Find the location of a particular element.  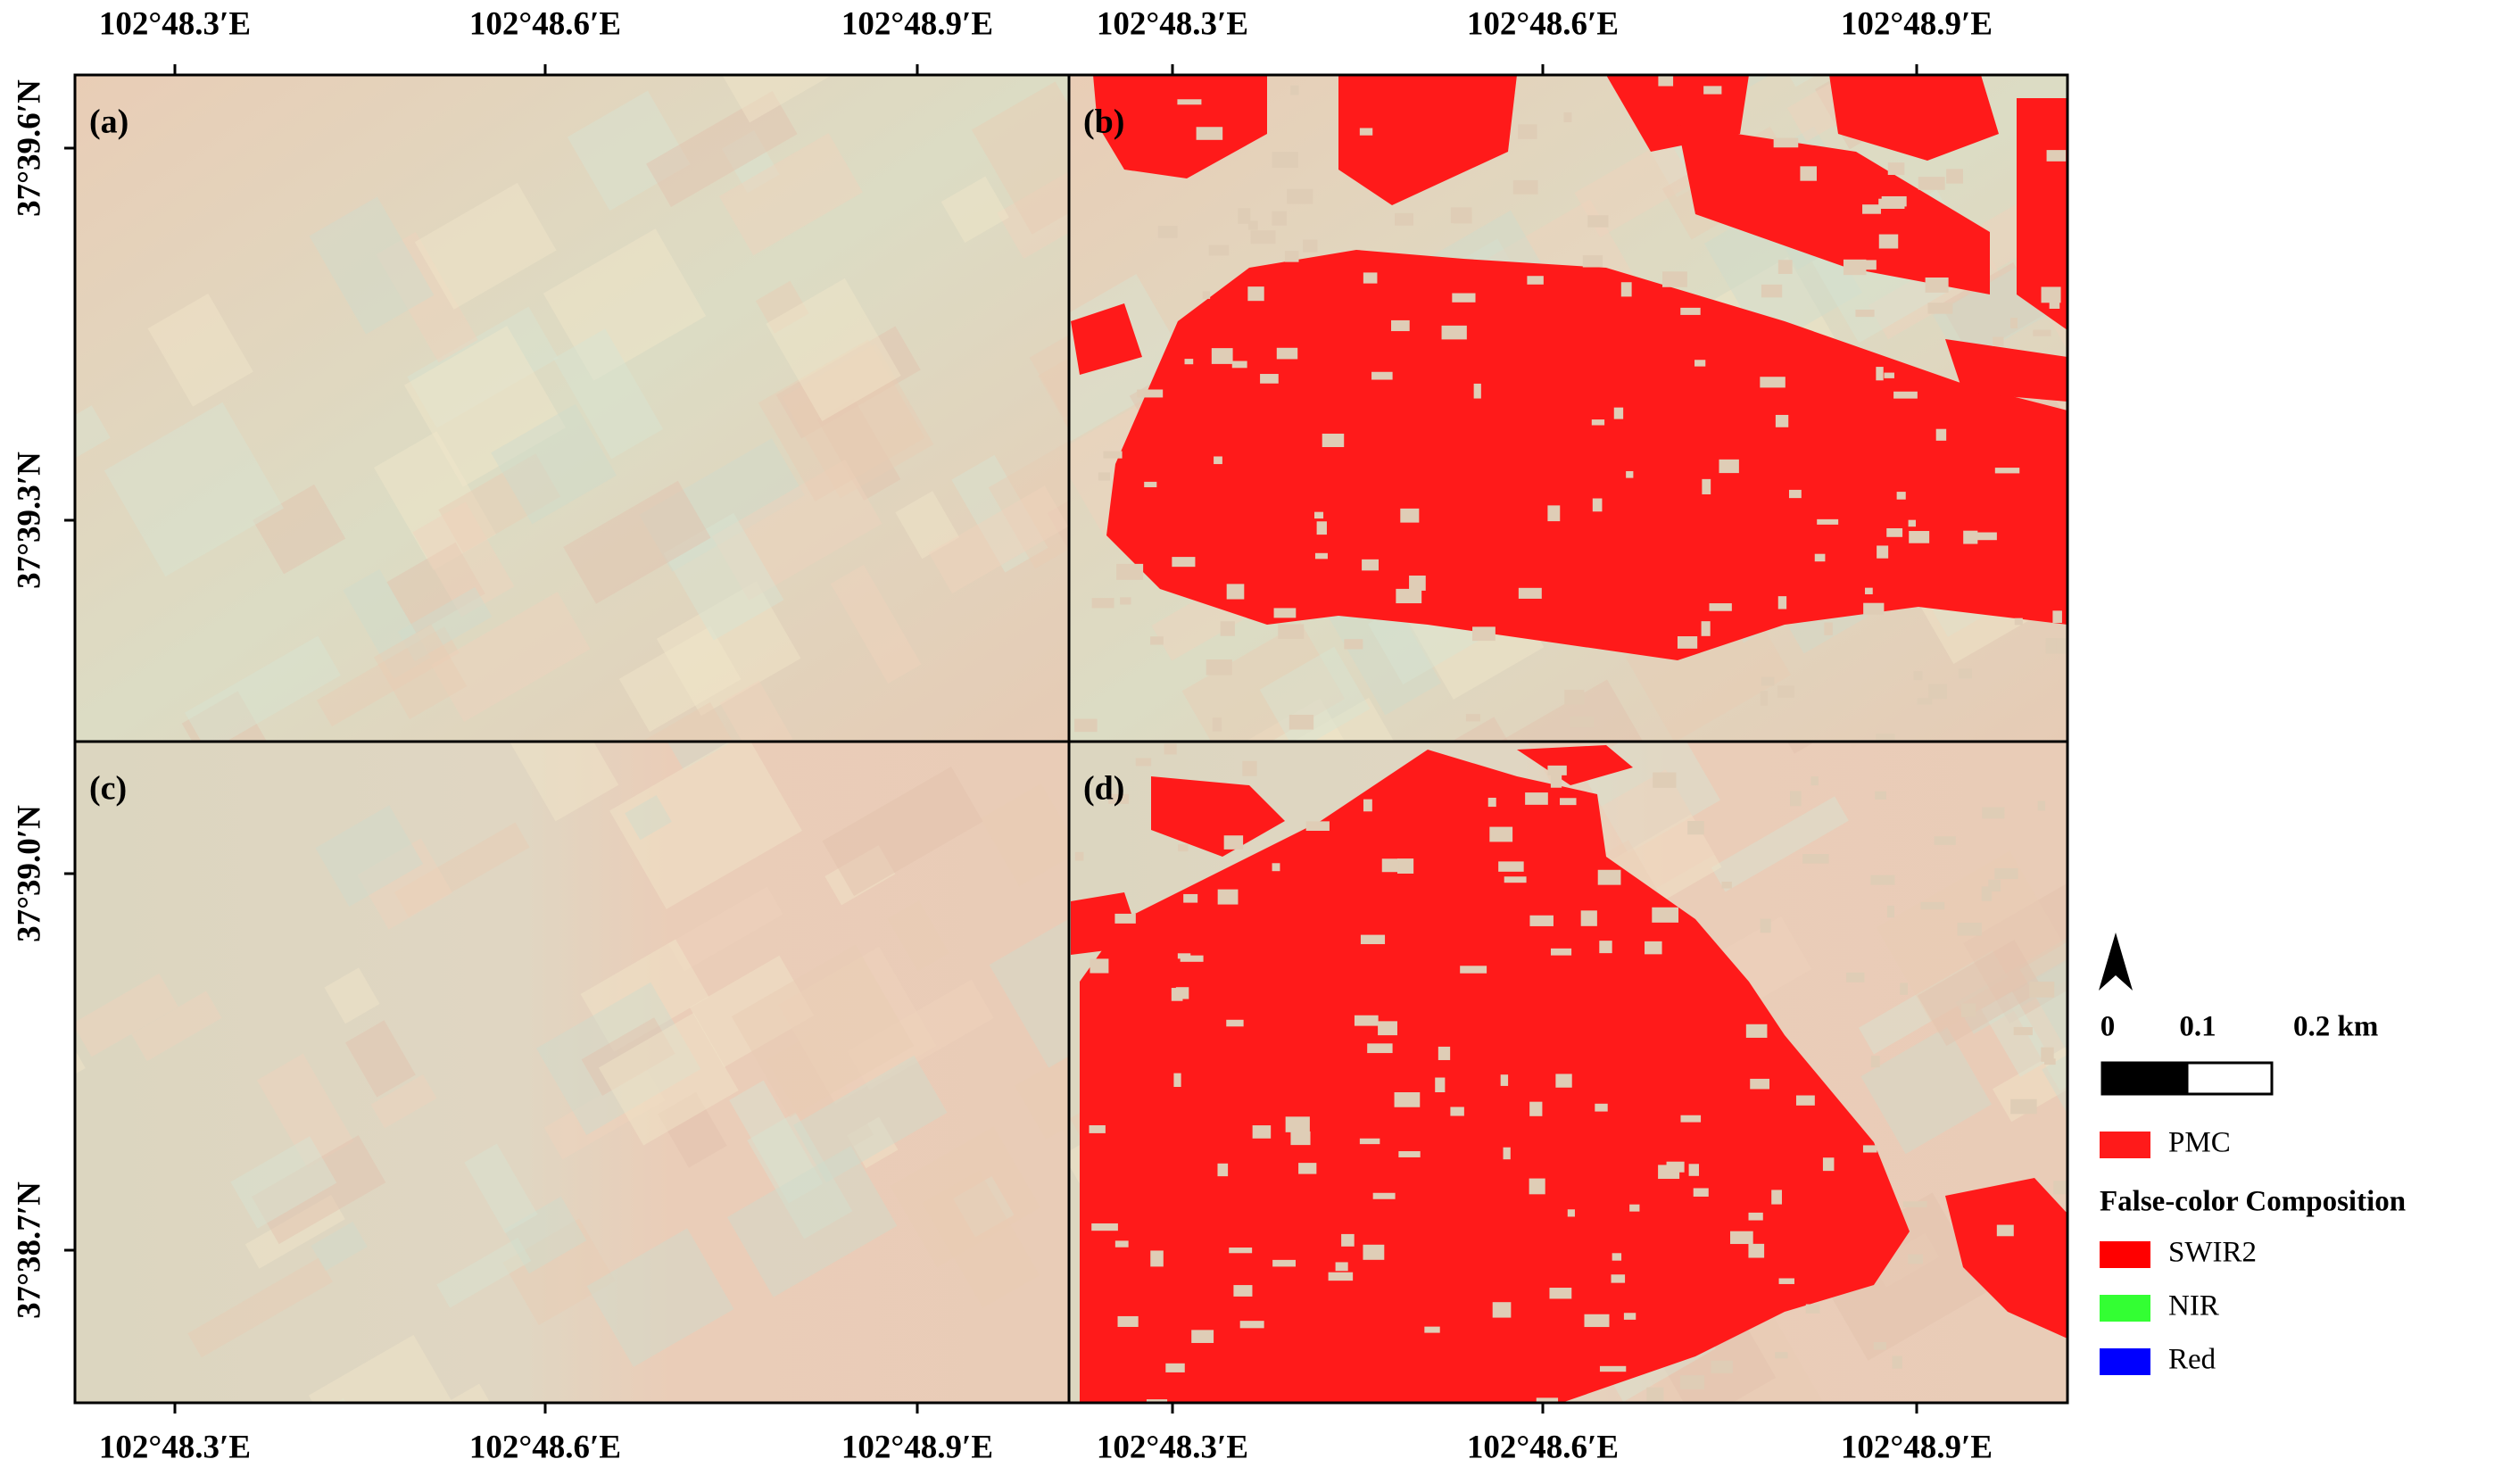

y-tick-label: 37°39.3′N is located at coordinates (29, 520).